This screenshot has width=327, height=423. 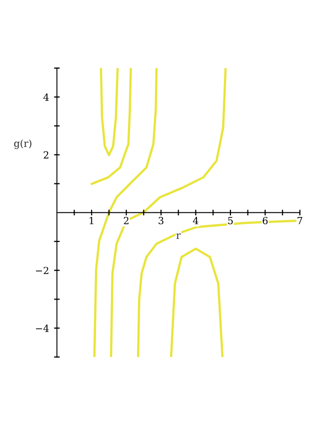 What do you see at coordinates (46, 97) in the screenshot?
I see `y-tick-label: 4` at bounding box center [46, 97].